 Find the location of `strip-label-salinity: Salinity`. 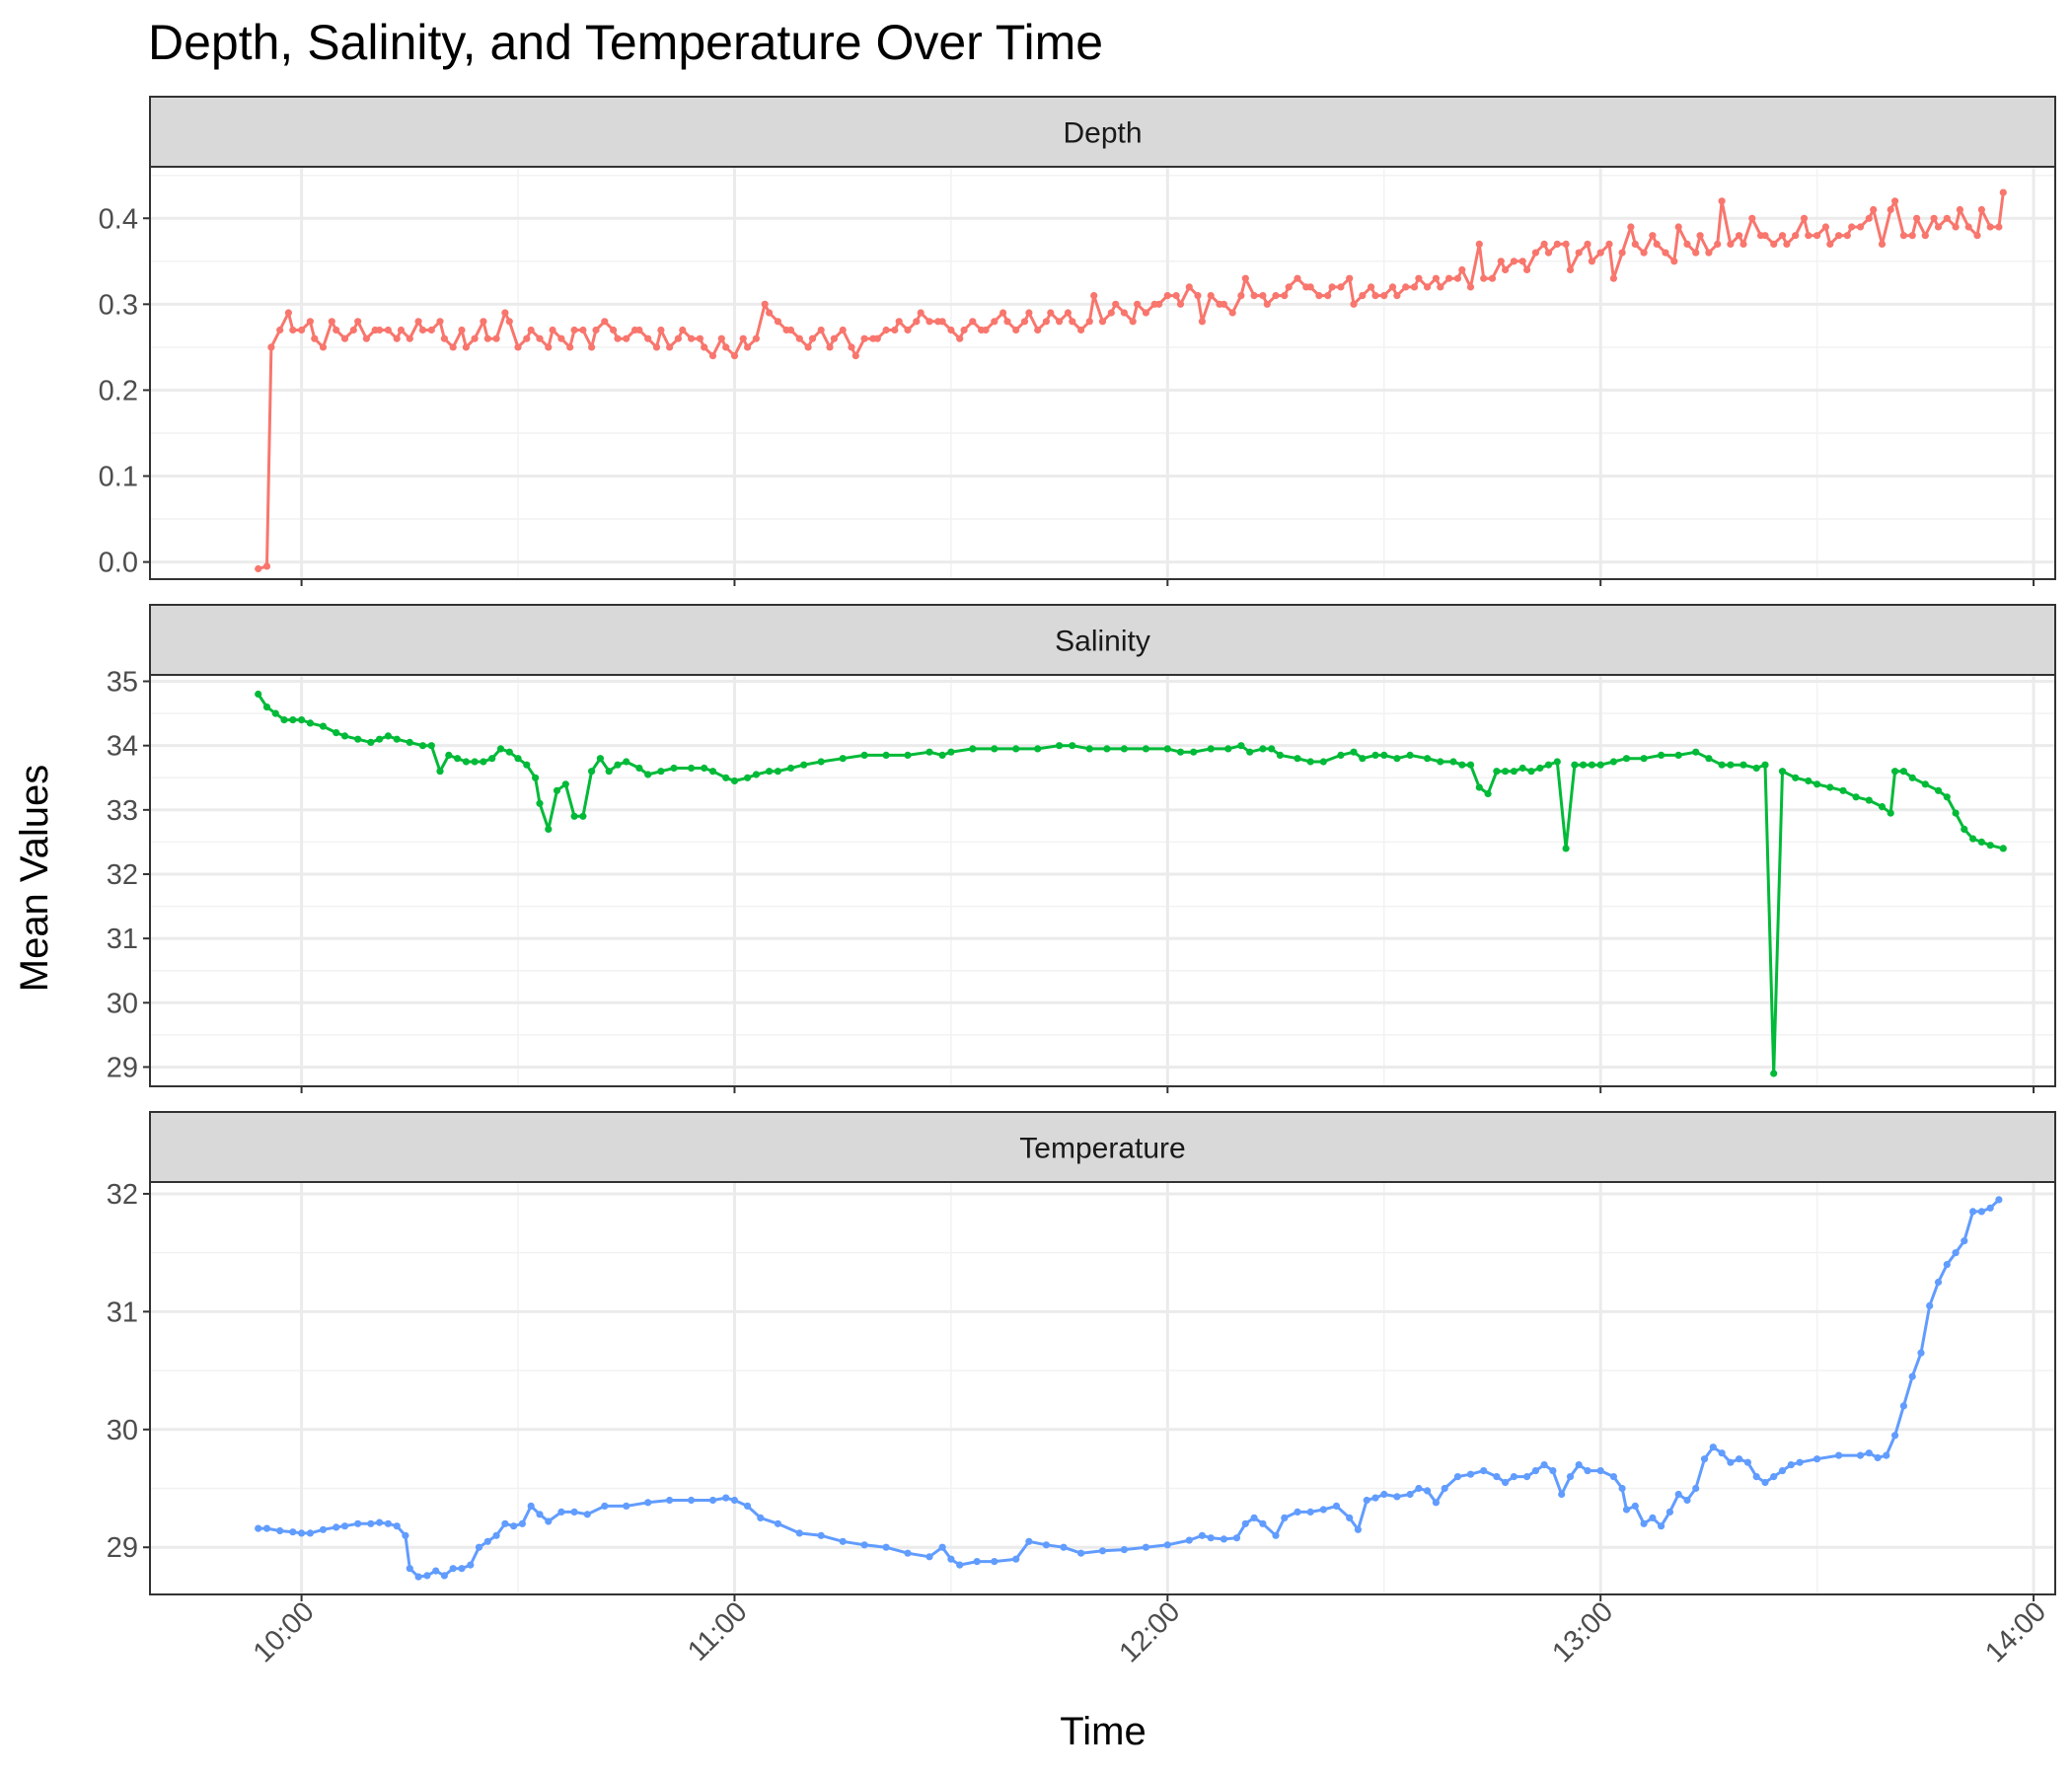

strip-label-salinity: Salinity is located at coordinates (1103, 642).